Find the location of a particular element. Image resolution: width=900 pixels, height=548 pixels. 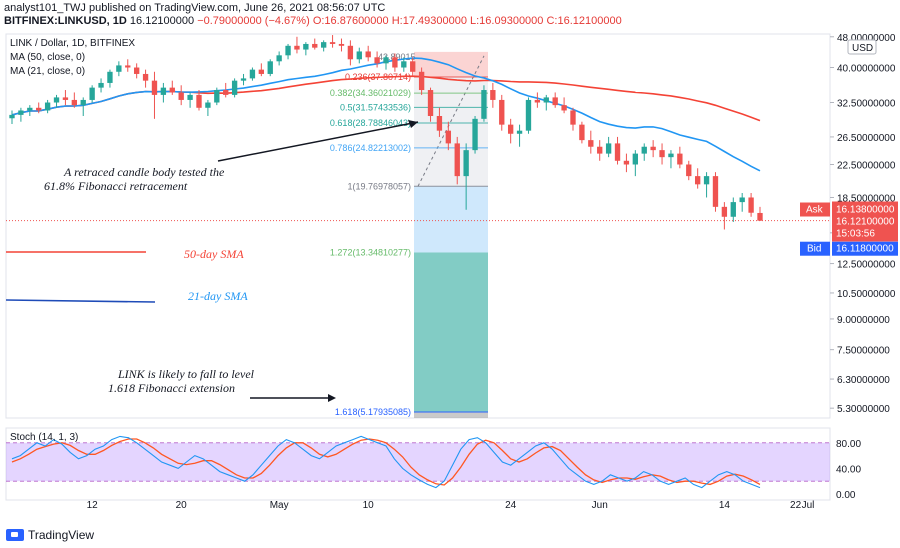

bid-price-box is located at coordinates (865, 248).